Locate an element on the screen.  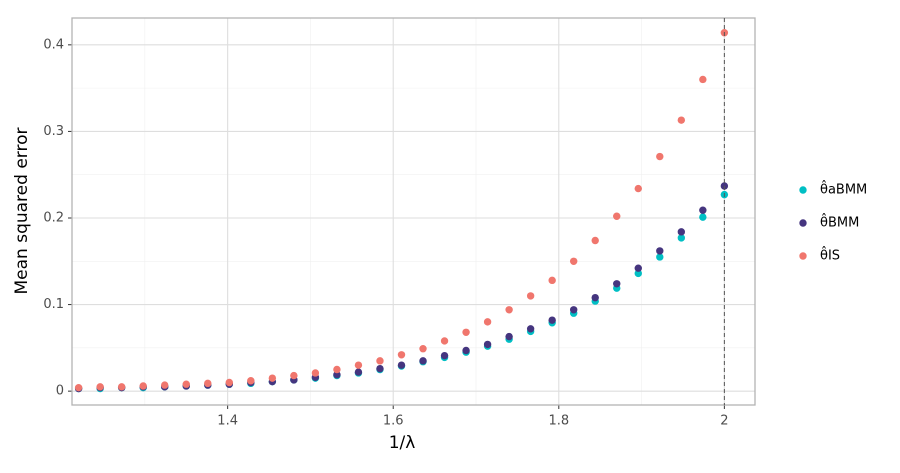
legend-label: θ̂aBMM is located at coordinates (843, 188).